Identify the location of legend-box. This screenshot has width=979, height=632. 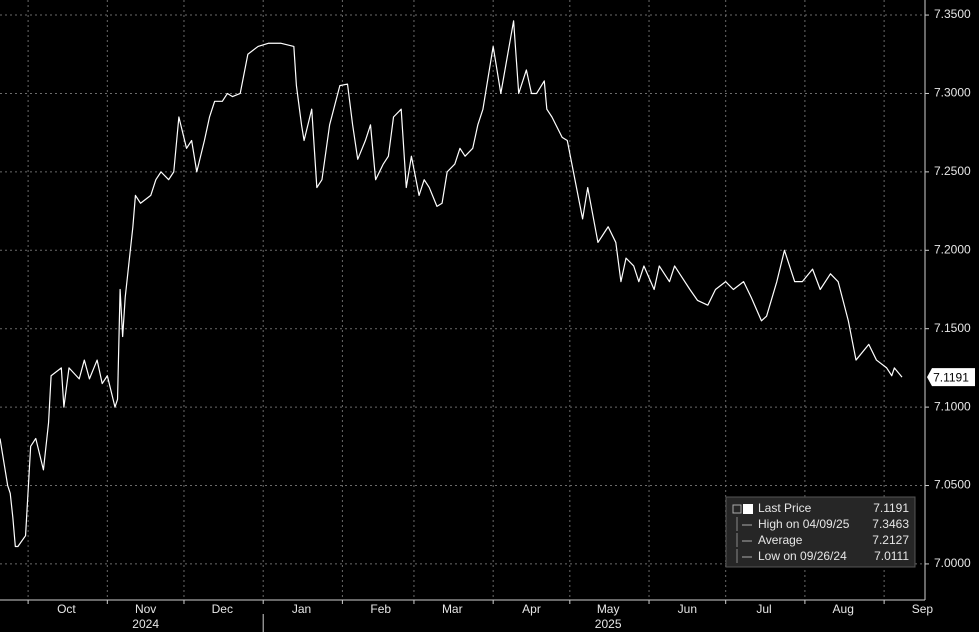
(820, 532).